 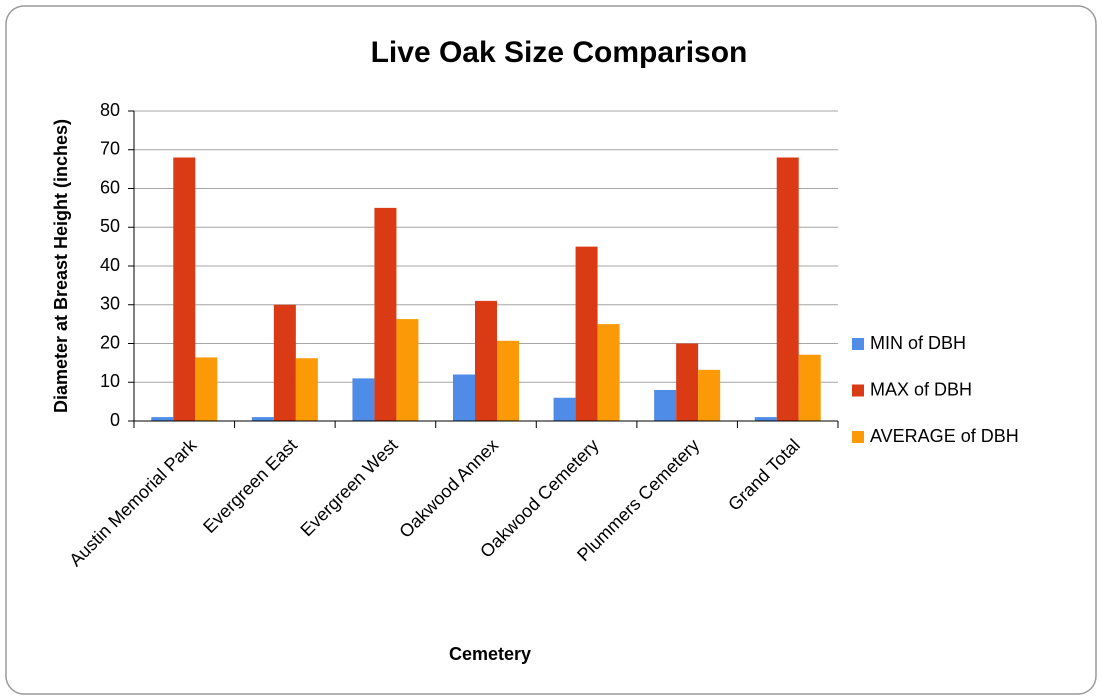 What do you see at coordinates (61, 266) in the screenshot?
I see `y-axis-label: Diameter at Breast Height (inches)` at bounding box center [61, 266].